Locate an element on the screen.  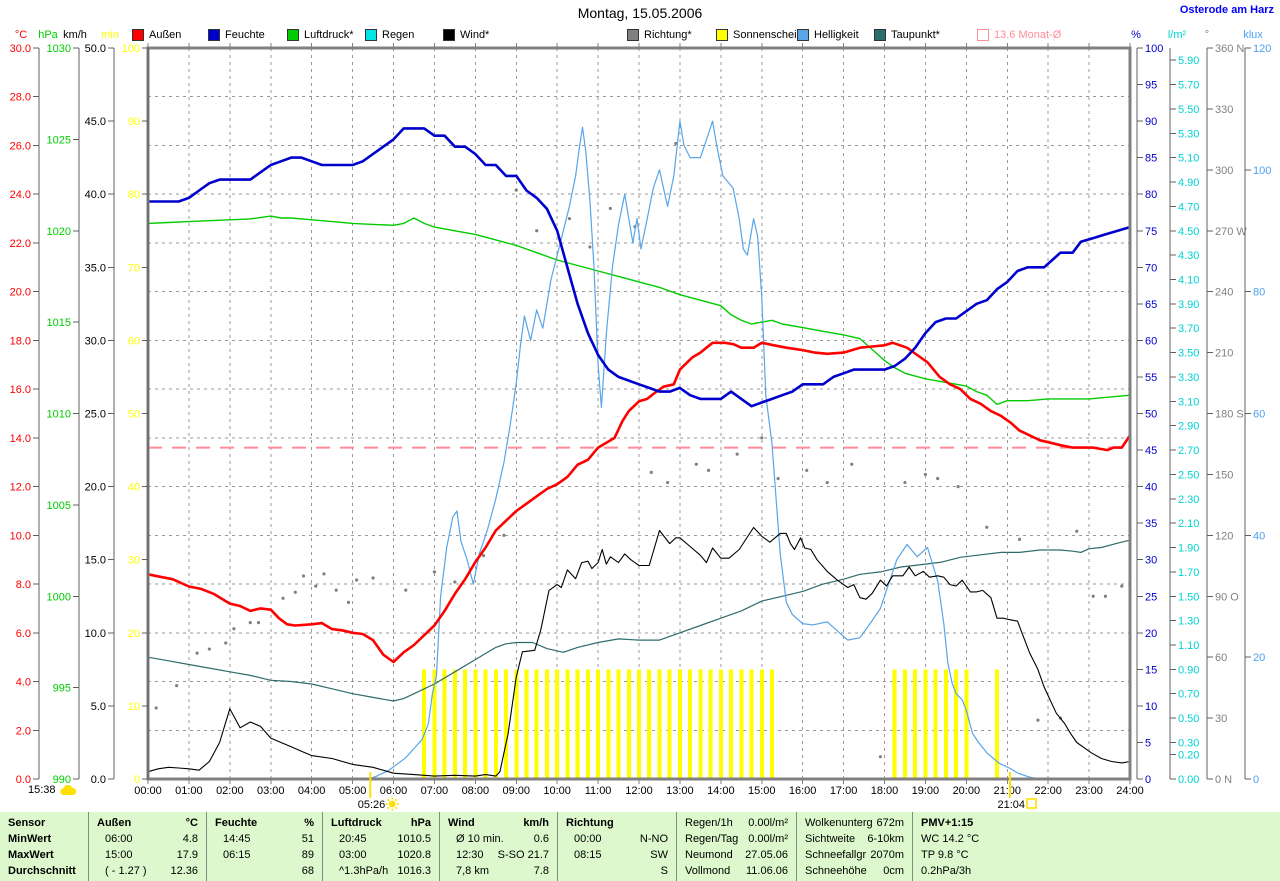
svg-text: 13:00 is located at coordinates (680, 791).